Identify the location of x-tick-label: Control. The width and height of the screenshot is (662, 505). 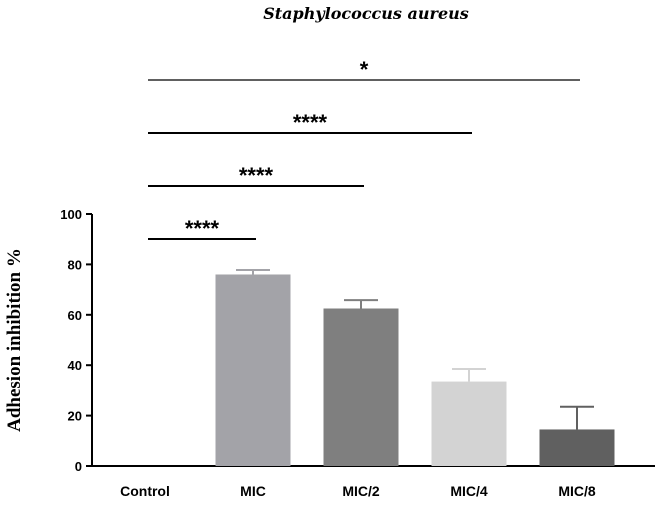
(145, 491).